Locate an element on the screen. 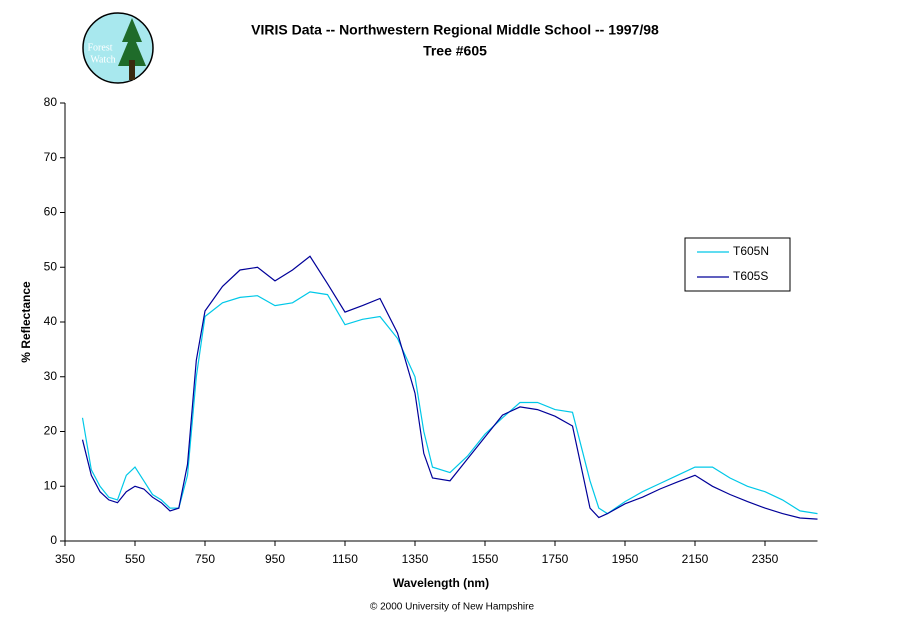 The width and height of the screenshot is (911, 623). logo-text: Watch is located at coordinates (102, 59).